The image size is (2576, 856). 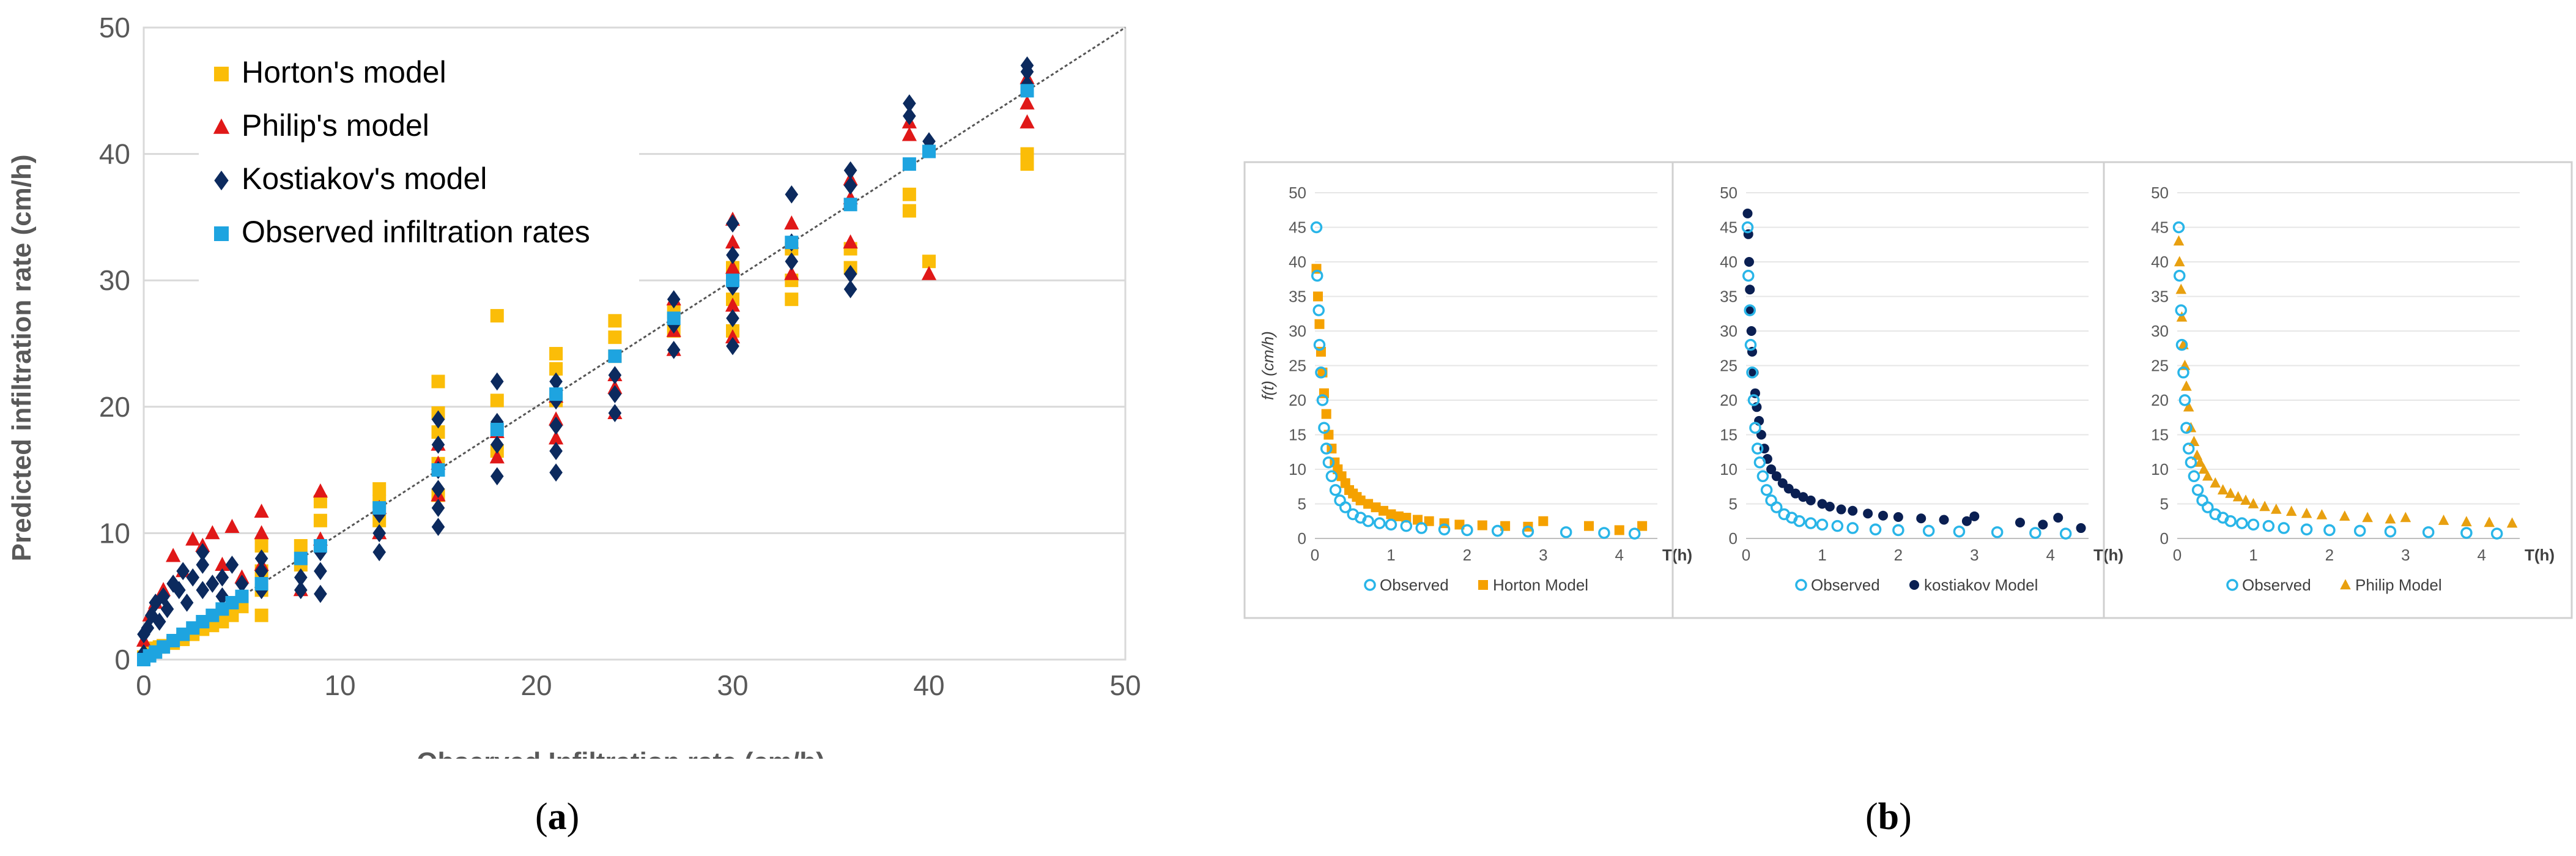 I want to click on y-tick-label: 20, so click(x=1729, y=400).